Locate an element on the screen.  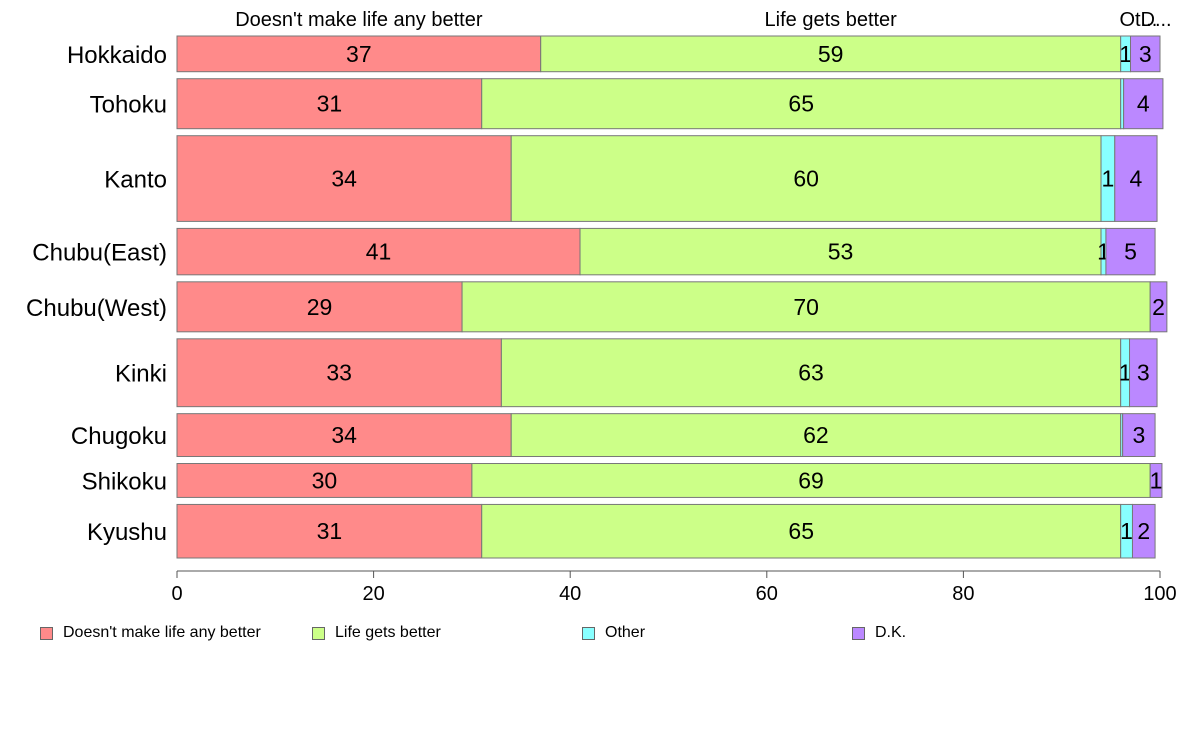
data-label-7-0: 30 is located at coordinates (325, 480).